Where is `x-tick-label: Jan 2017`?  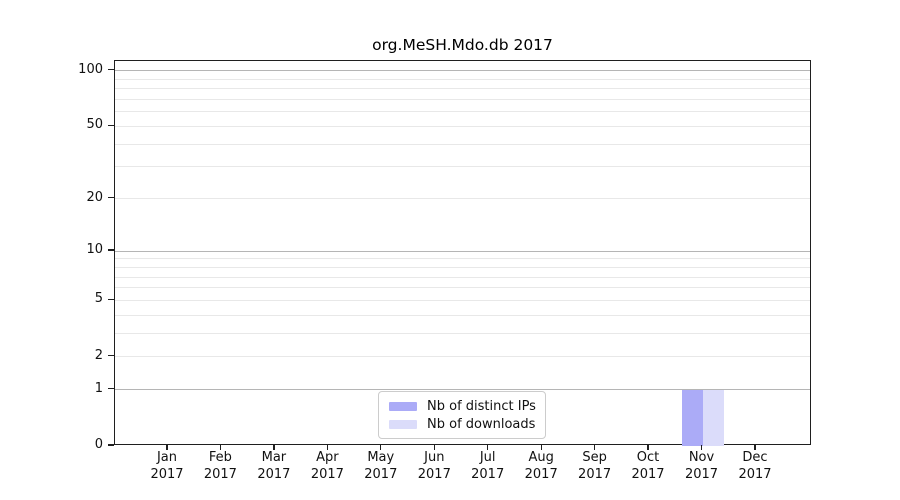
x-tick-label: Jan 2017 is located at coordinates (167, 466).